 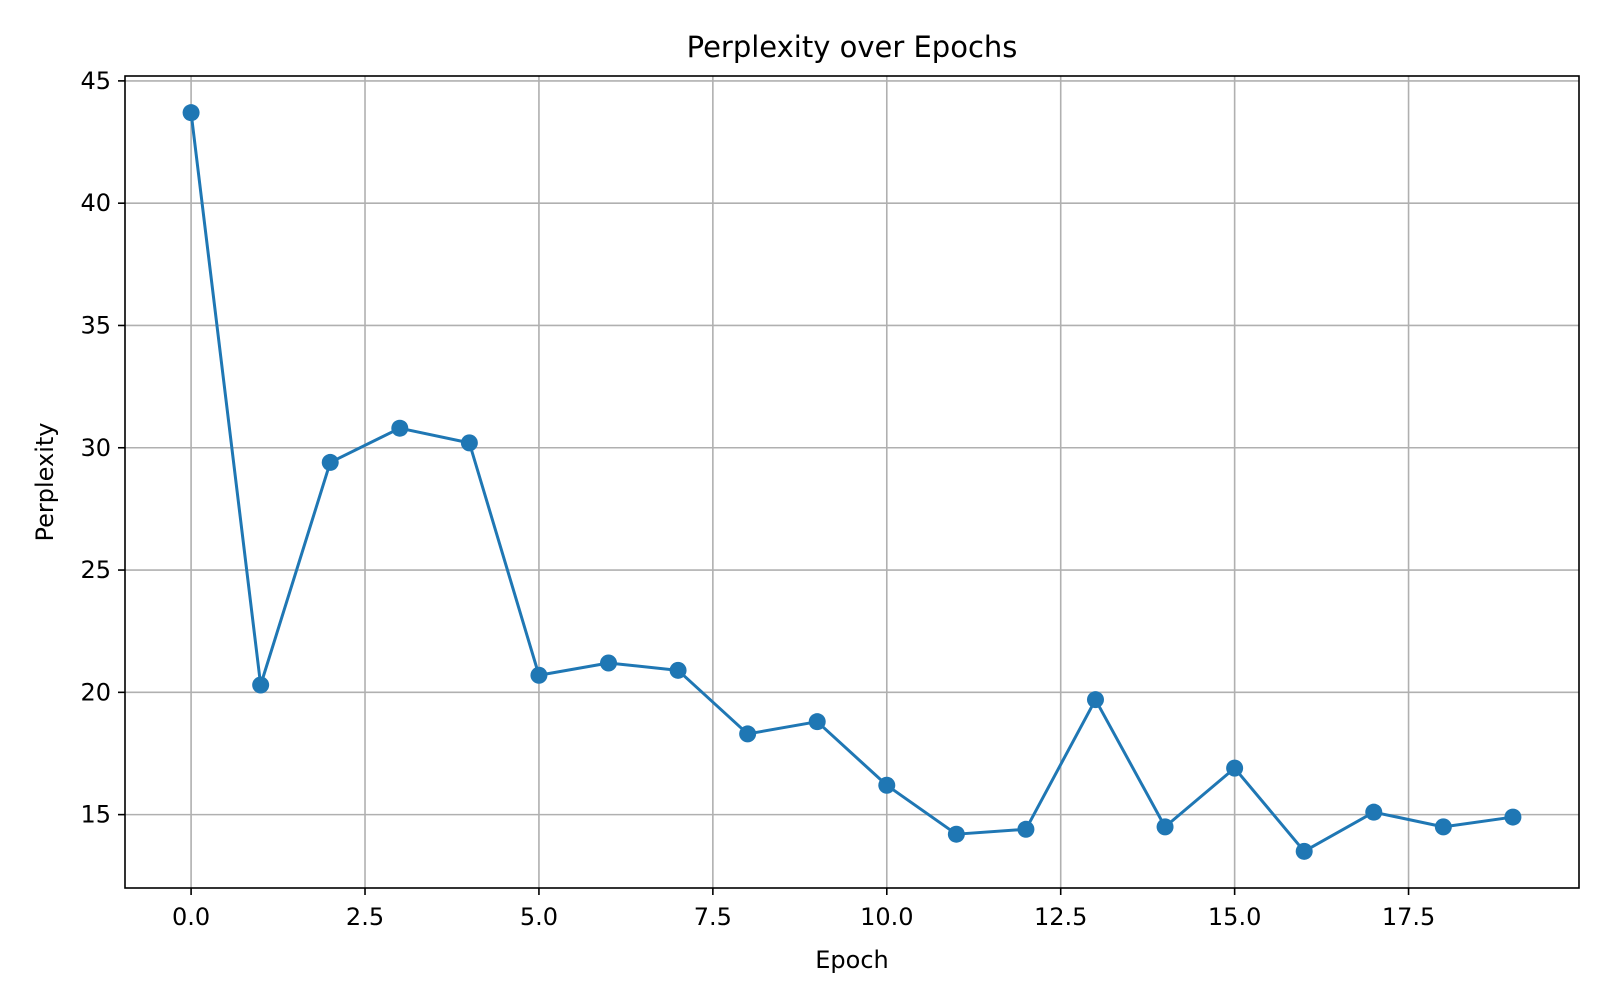 What do you see at coordinates (1060, 917) in the screenshot?
I see `x-tick-label: 12.5` at bounding box center [1060, 917].